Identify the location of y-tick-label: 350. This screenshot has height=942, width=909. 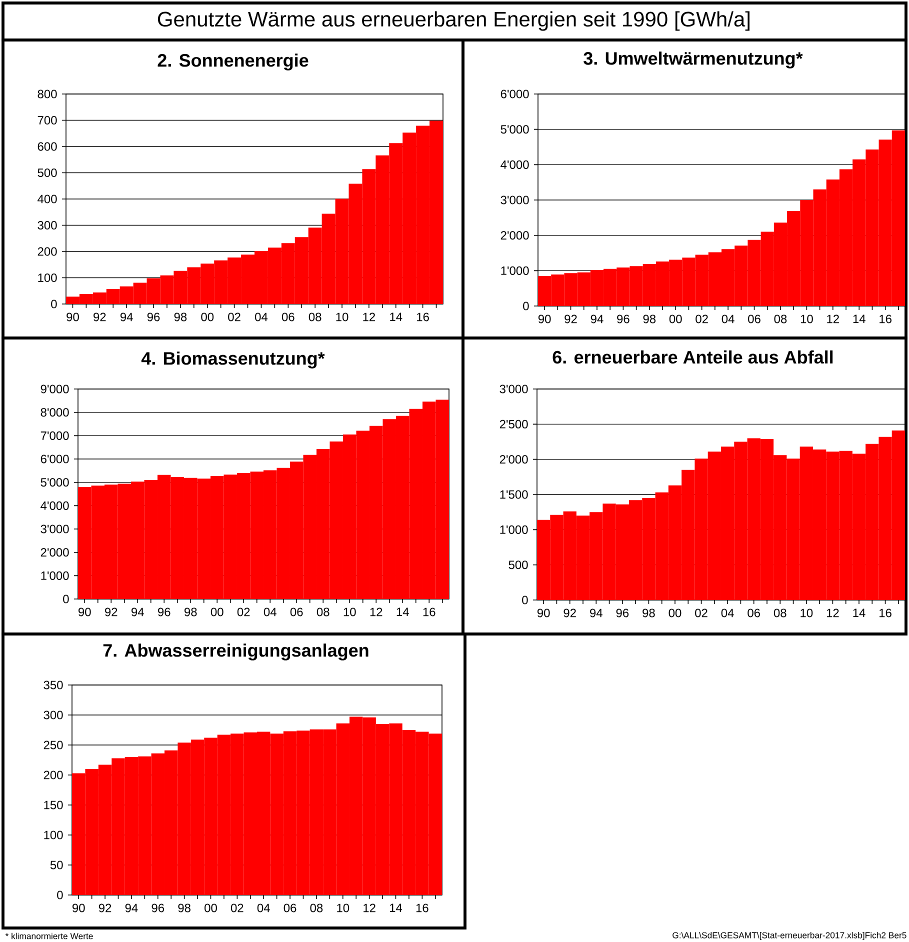
(53, 685).